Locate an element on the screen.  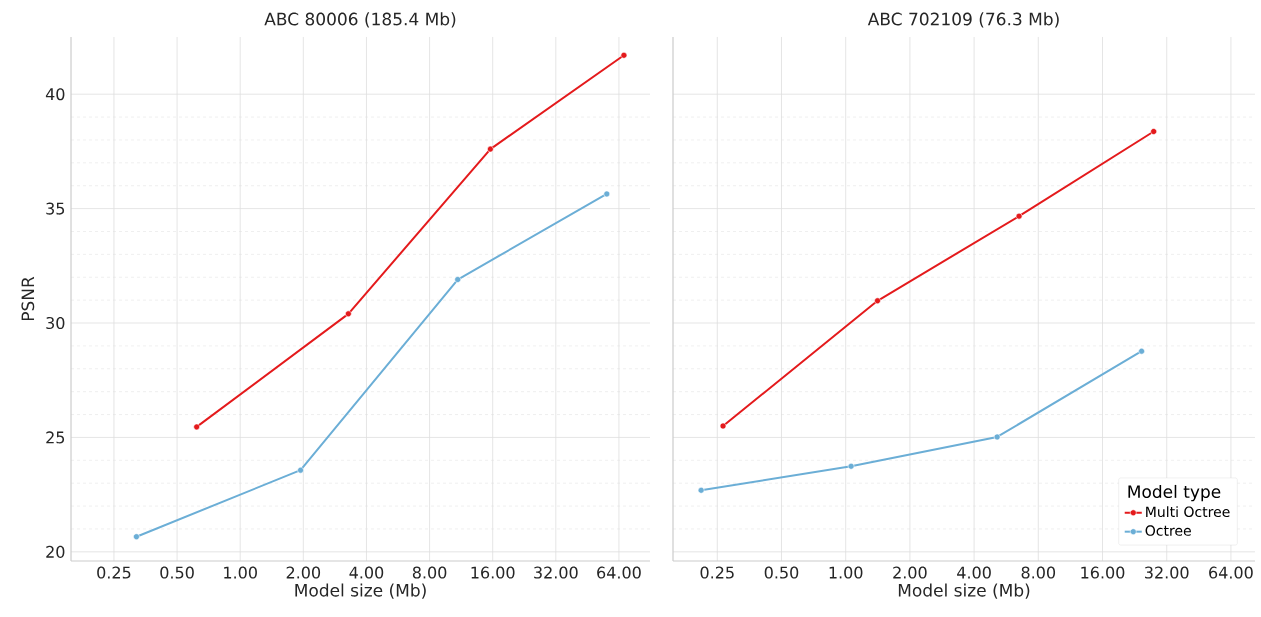
y-axis-title: PSNR is located at coordinates (28, 298).